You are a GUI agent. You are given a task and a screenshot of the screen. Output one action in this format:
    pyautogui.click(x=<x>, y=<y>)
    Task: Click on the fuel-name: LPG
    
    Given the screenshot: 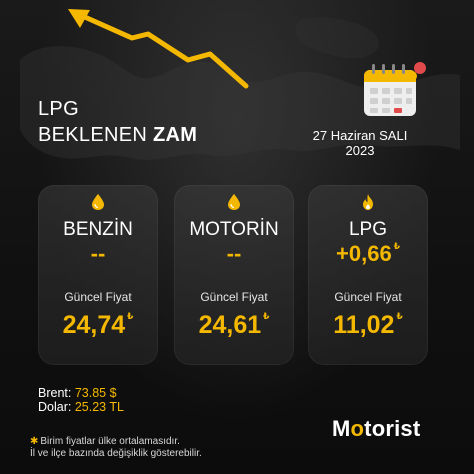 What is the action you would take?
    pyautogui.click(x=368, y=229)
    